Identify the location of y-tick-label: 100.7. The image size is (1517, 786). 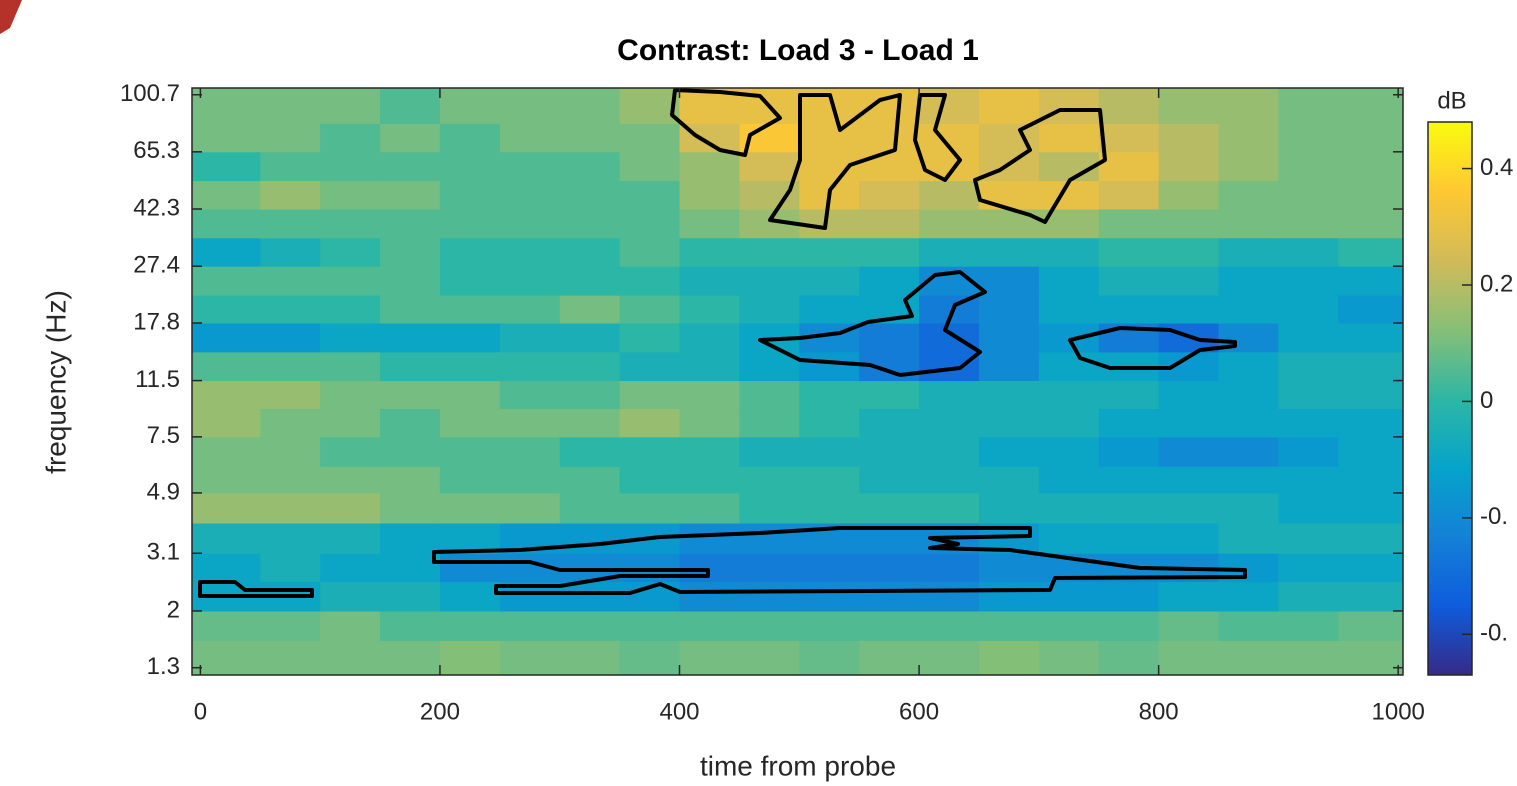
(150, 93).